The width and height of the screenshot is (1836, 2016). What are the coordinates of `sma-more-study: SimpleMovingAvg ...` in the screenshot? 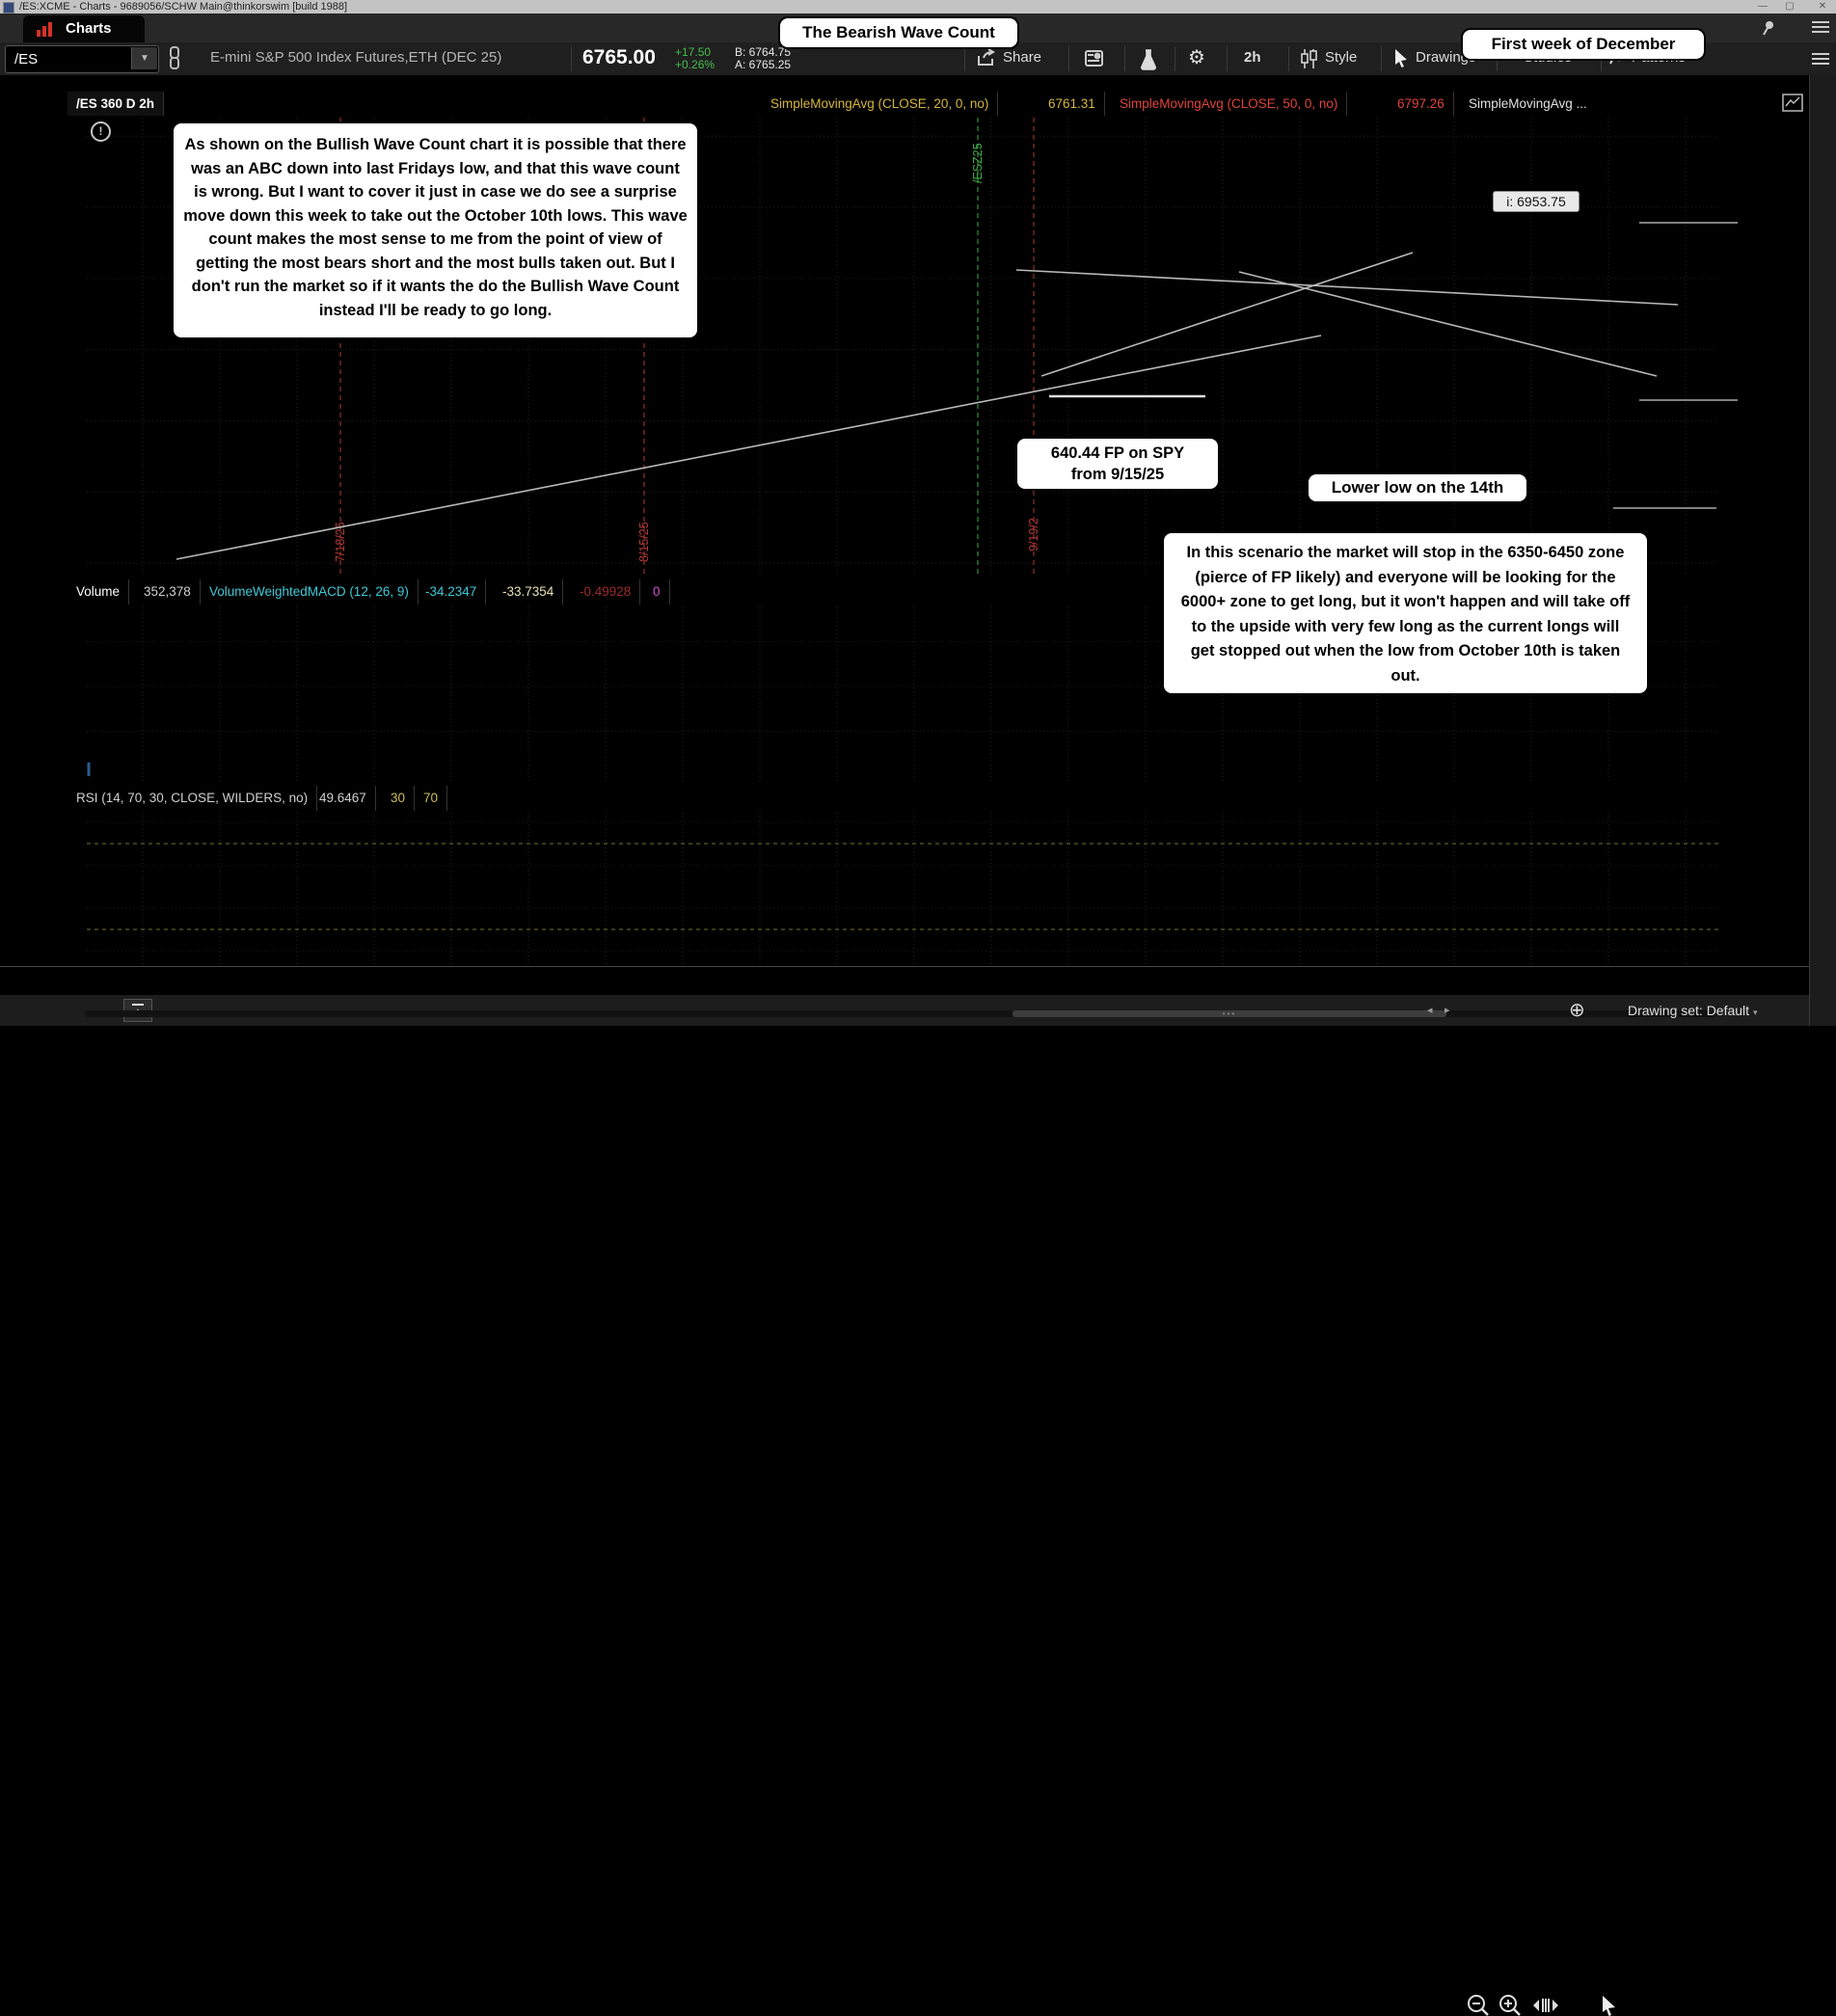 It's located at (1528, 103).